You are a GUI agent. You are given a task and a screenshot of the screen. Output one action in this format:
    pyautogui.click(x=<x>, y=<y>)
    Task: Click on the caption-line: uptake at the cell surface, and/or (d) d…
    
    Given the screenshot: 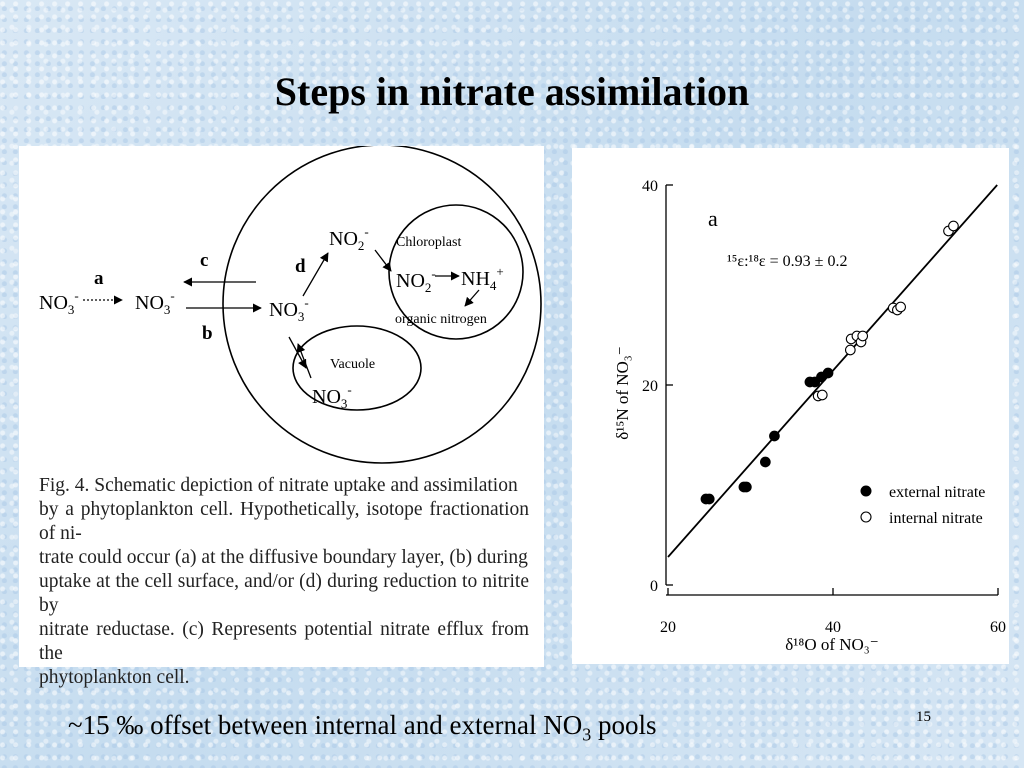 What is the action you would take?
    pyautogui.click(x=284, y=593)
    